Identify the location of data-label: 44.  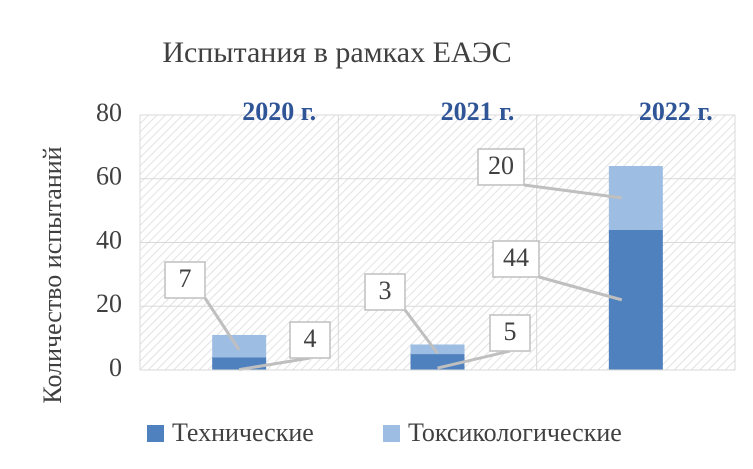
(516, 257).